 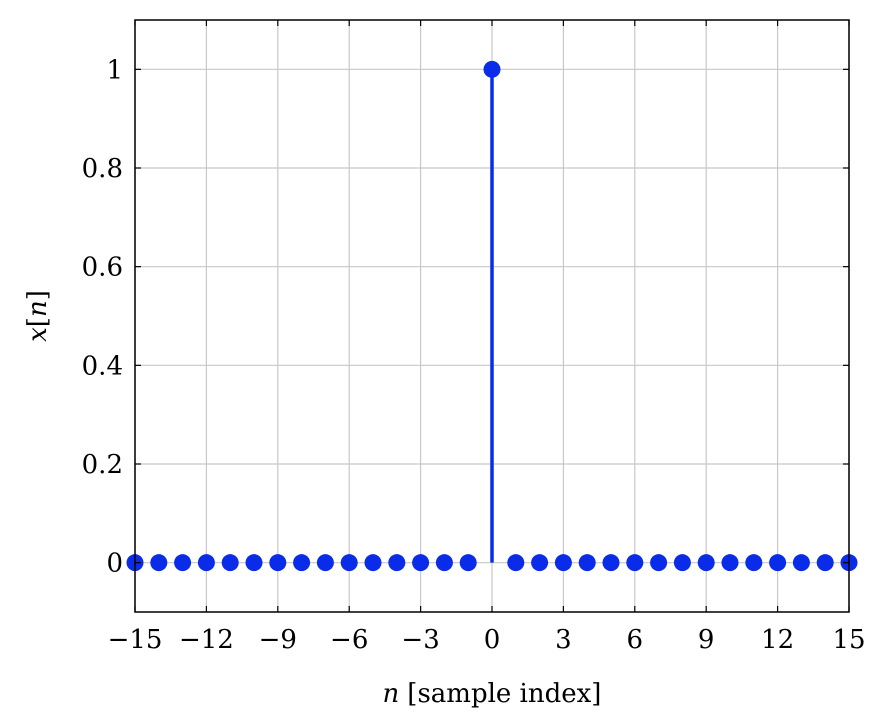 What do you see at coordinates (492, 640) in the screenshot?
I see `x-tick-label: 0` at bounding box center [492, 640].